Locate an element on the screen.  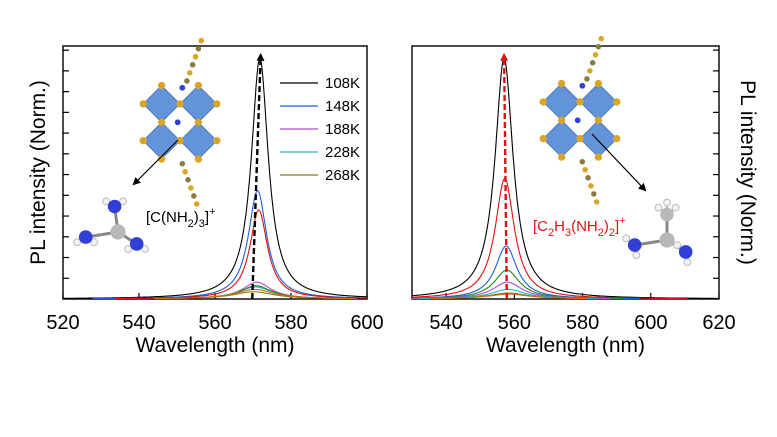
legend-label: 228K is located at coordinates (342, 152).